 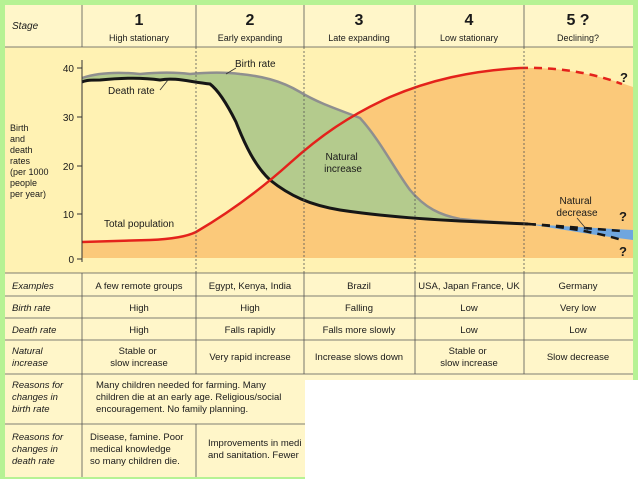 I want to click on stage-1-number: 1, so click(x=139, y=20).